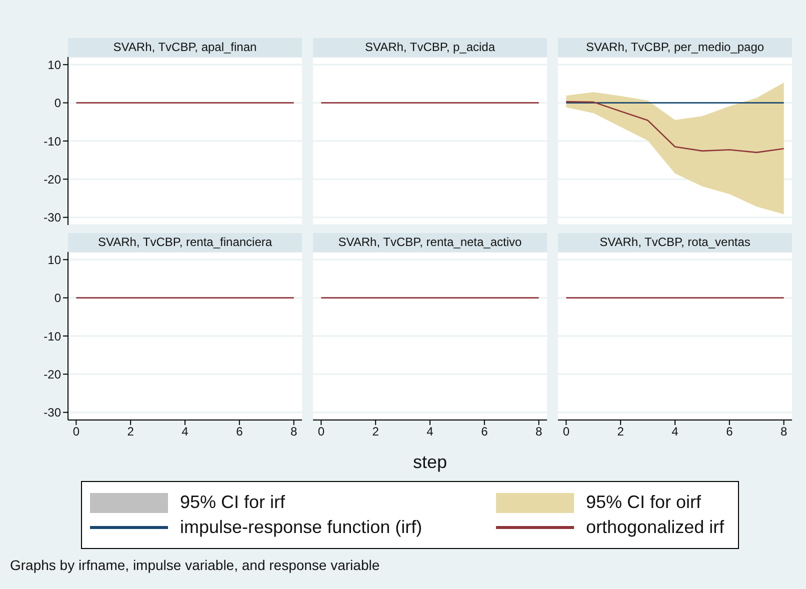 The width and height of the screenshot is (806, 589). Describe the element at coordinates (675, 47) in the screenshot. I see `chart-title: SVARh, TvCBP, per_medio_pago` at that location.